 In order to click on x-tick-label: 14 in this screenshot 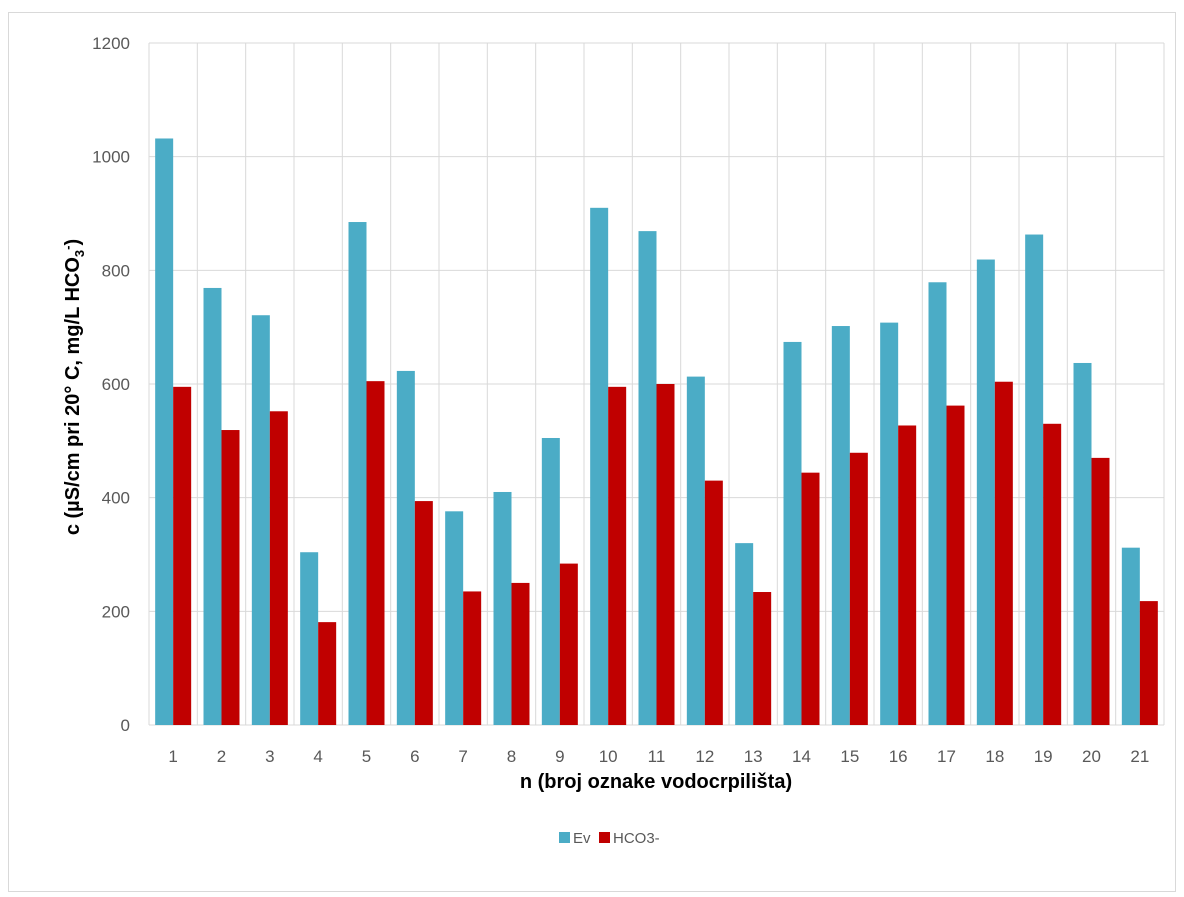, I will do `click(801, 756)`.